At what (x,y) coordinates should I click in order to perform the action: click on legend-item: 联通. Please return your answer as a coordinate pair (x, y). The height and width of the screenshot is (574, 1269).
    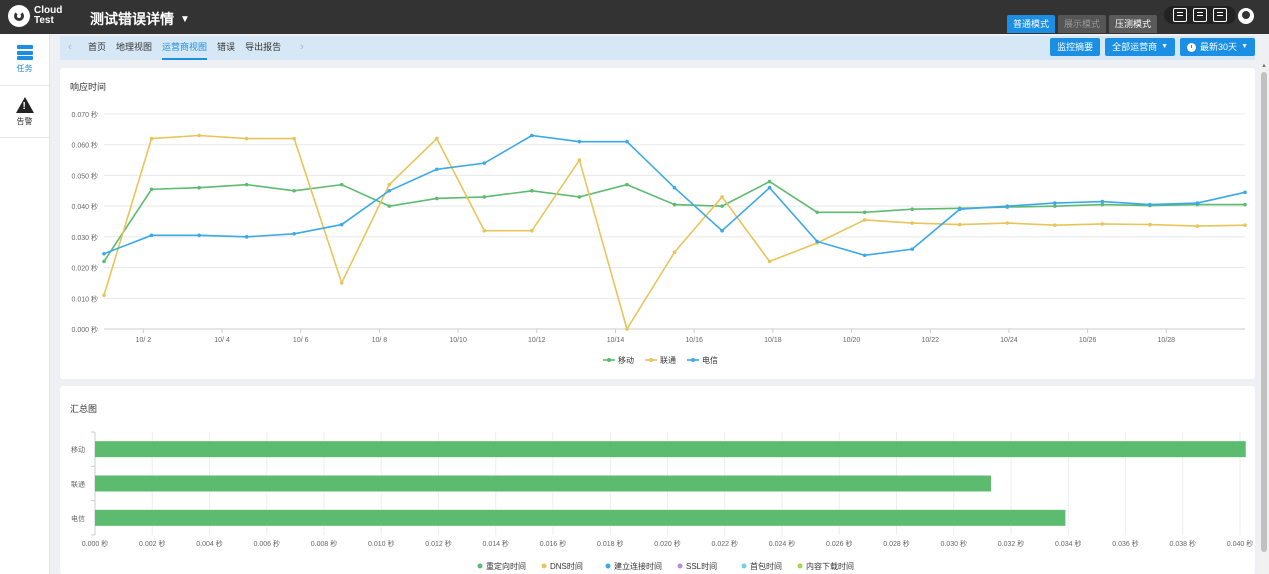
    Looking at the image, I should click on (660, 360).